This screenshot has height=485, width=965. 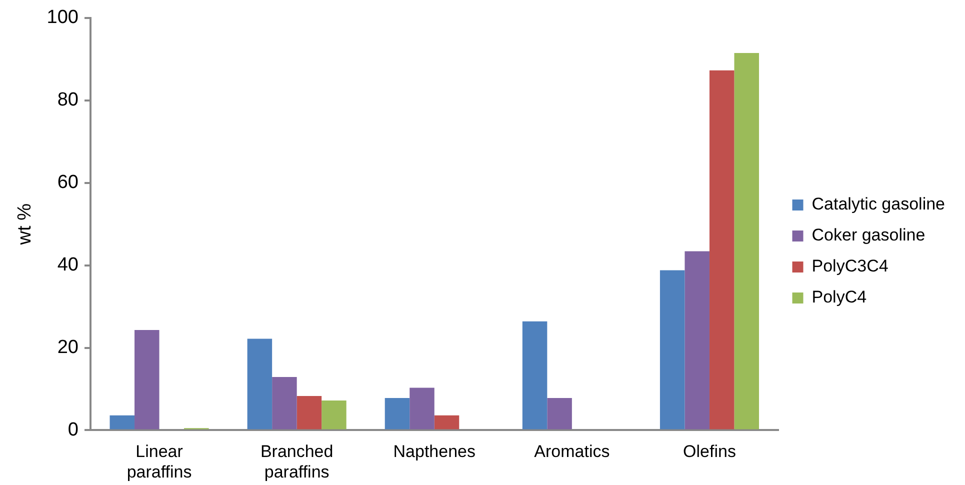 I want to click on x-tick-label: Napthenes, so click(x=434, y=452).